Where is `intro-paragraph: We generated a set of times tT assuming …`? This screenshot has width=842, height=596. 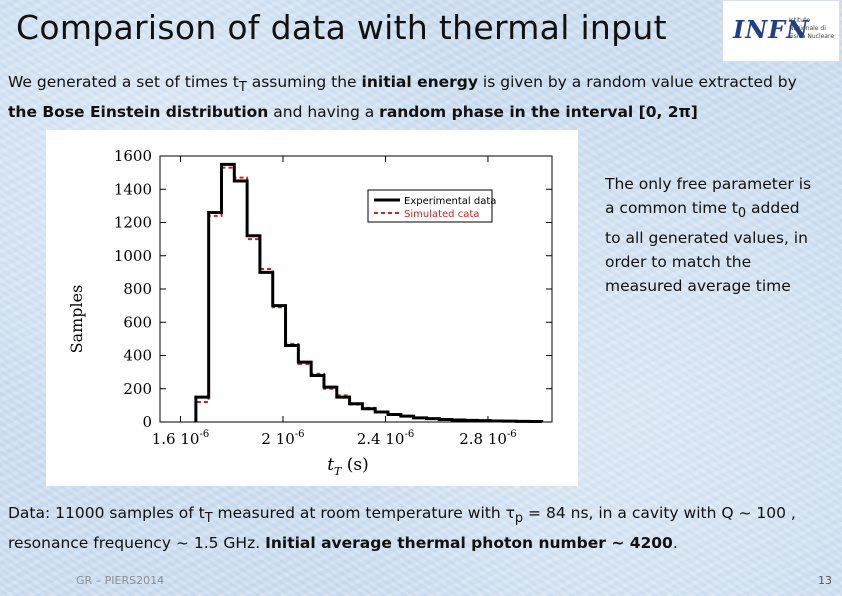
intro-paragraph: We generated a set of times tT assuming … is located at coordinates (402, 97).